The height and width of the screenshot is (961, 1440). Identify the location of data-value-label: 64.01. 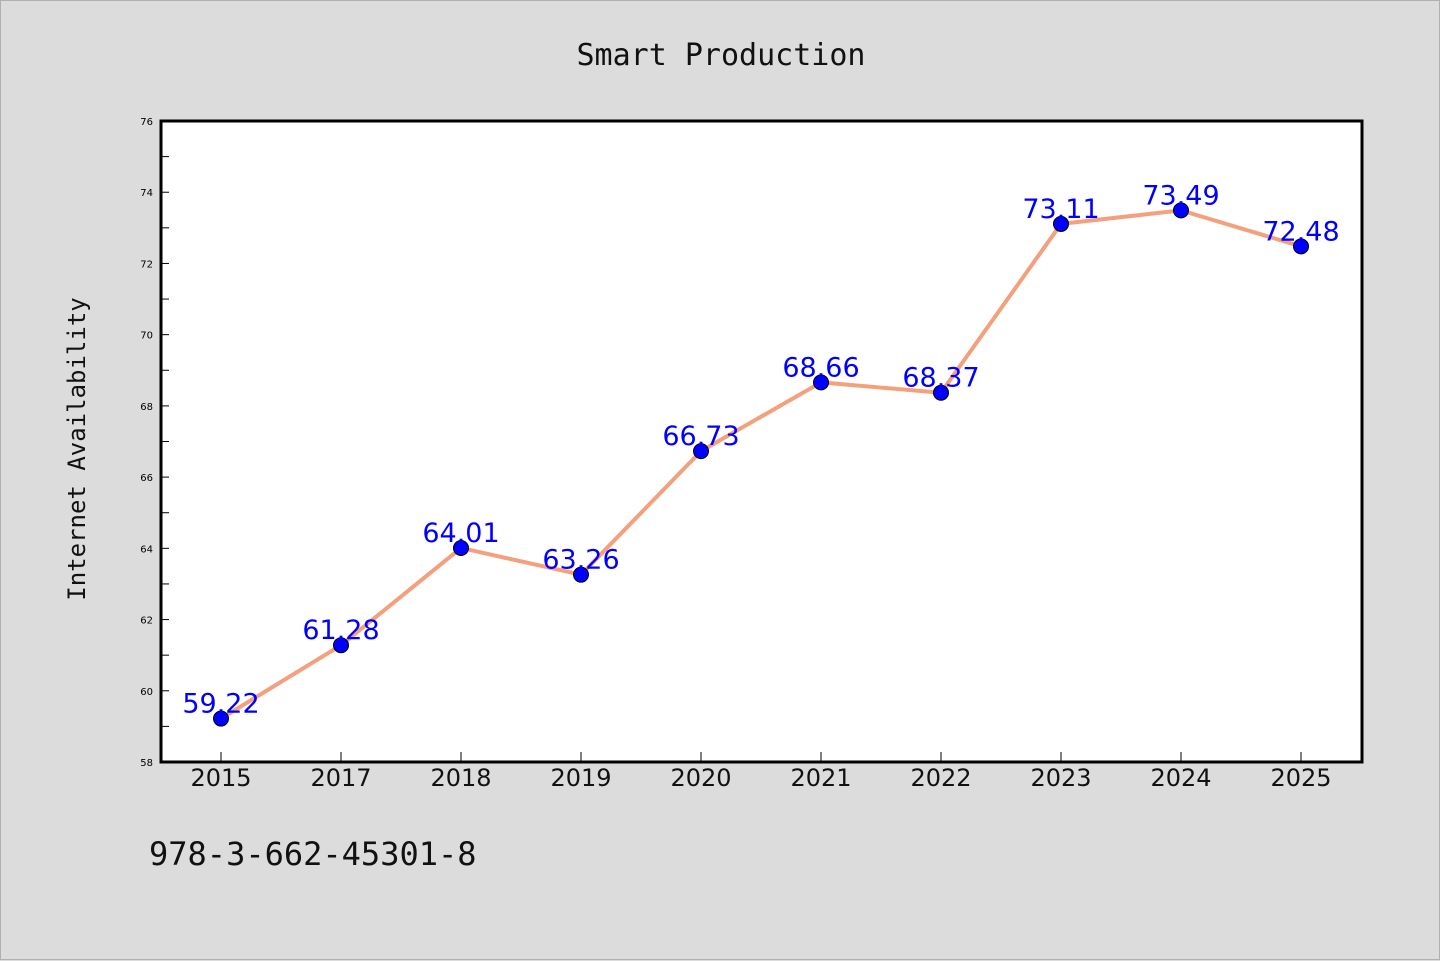
(460, 533).